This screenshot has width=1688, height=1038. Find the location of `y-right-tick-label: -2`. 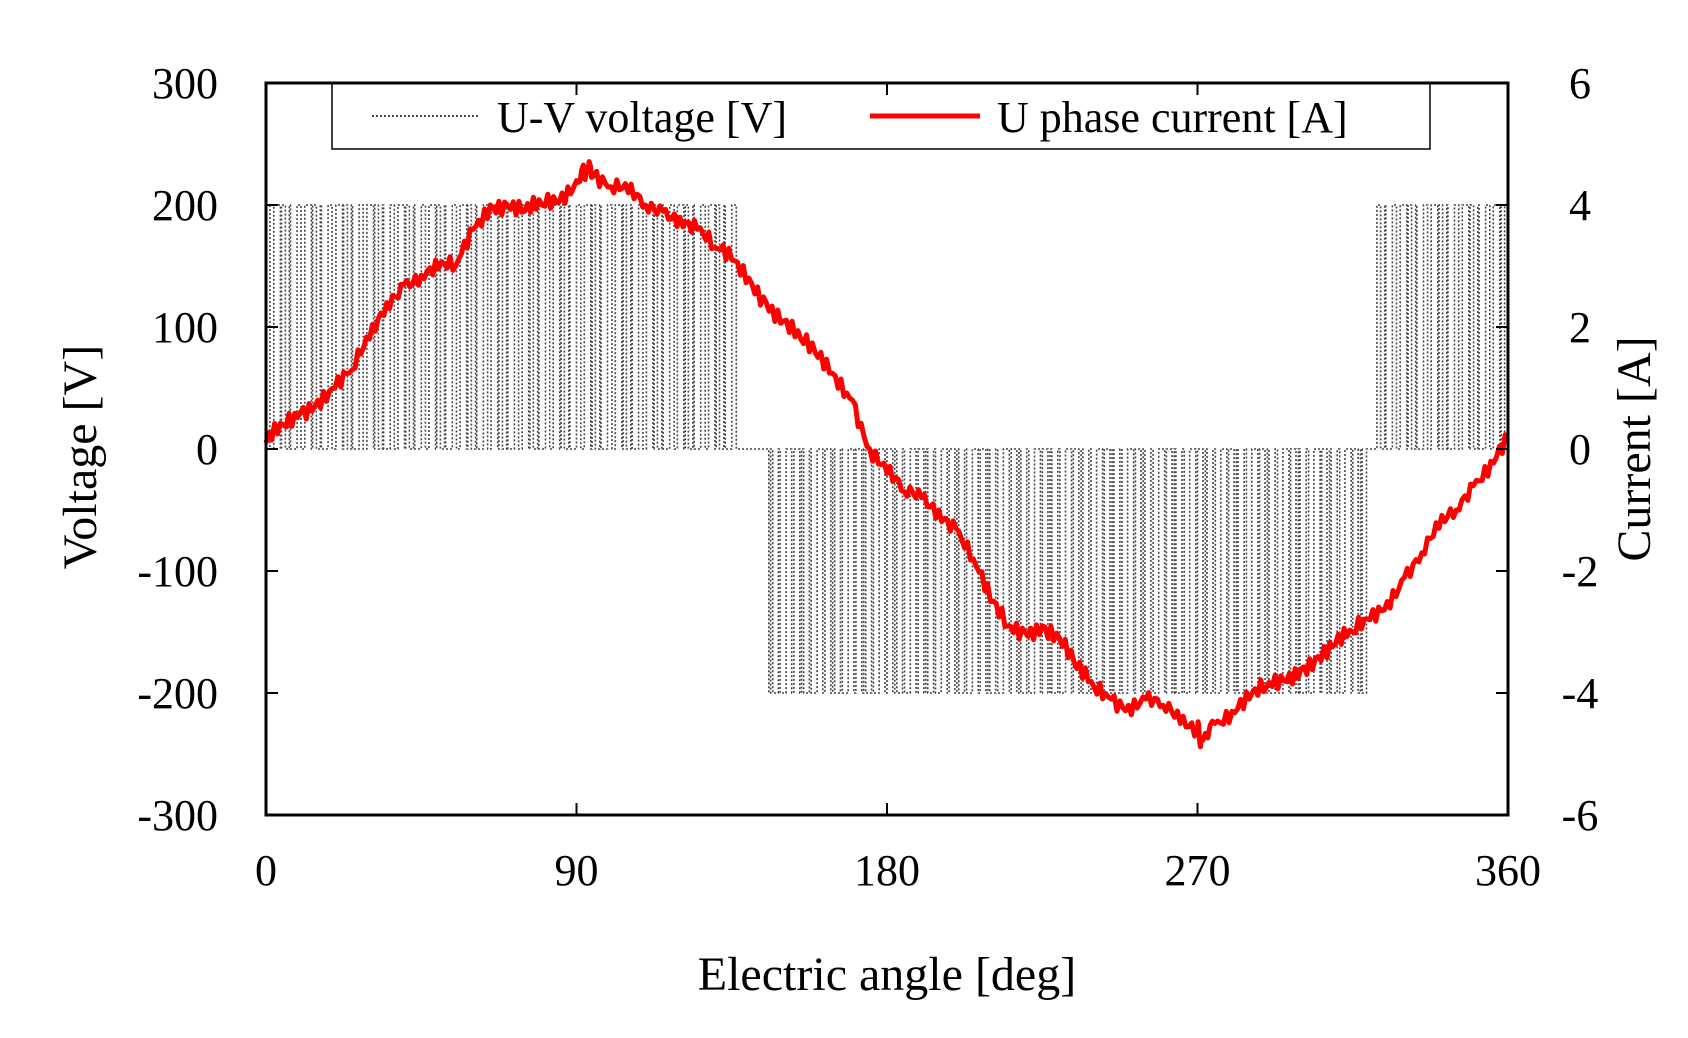

y-right-tick-label: -2 is located at coordinates (1580, 571).